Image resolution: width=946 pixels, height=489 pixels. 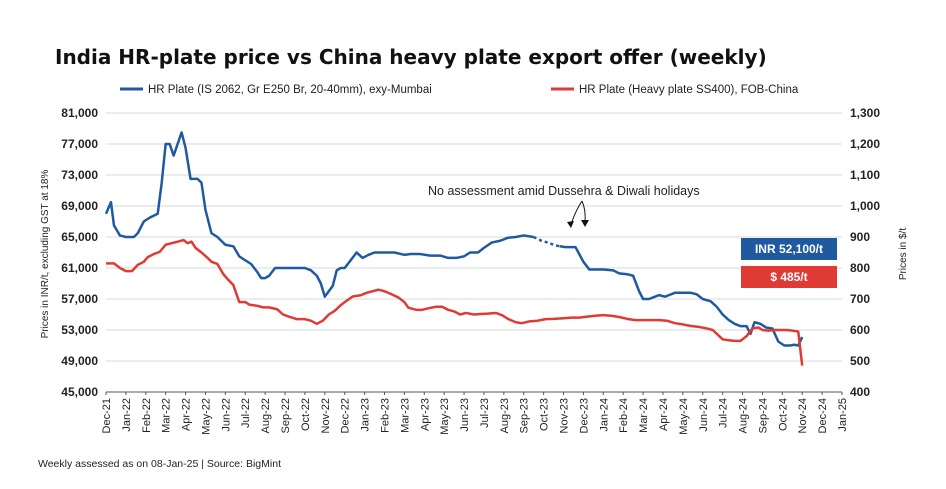 What do you see at coordinates (860, 299) in the screenshot?
I see `y-right-tick-label: 700` at bounding box center [860, 299].